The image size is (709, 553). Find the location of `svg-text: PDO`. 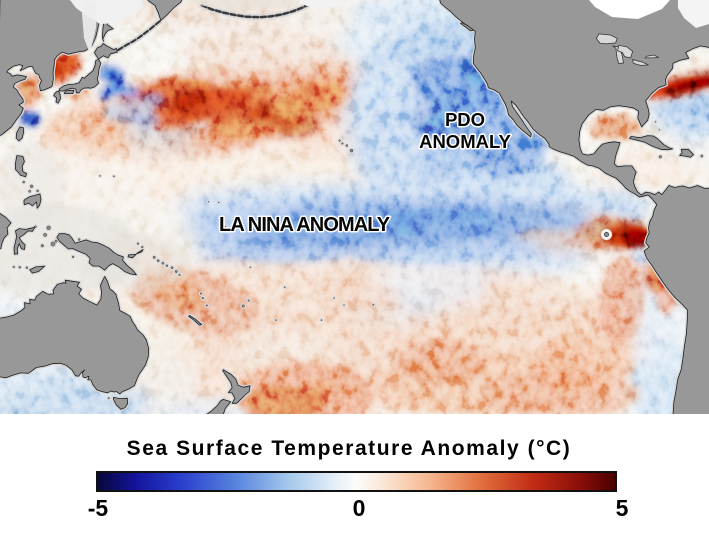

svg-text: PDO is located at coordinates (465, 119).